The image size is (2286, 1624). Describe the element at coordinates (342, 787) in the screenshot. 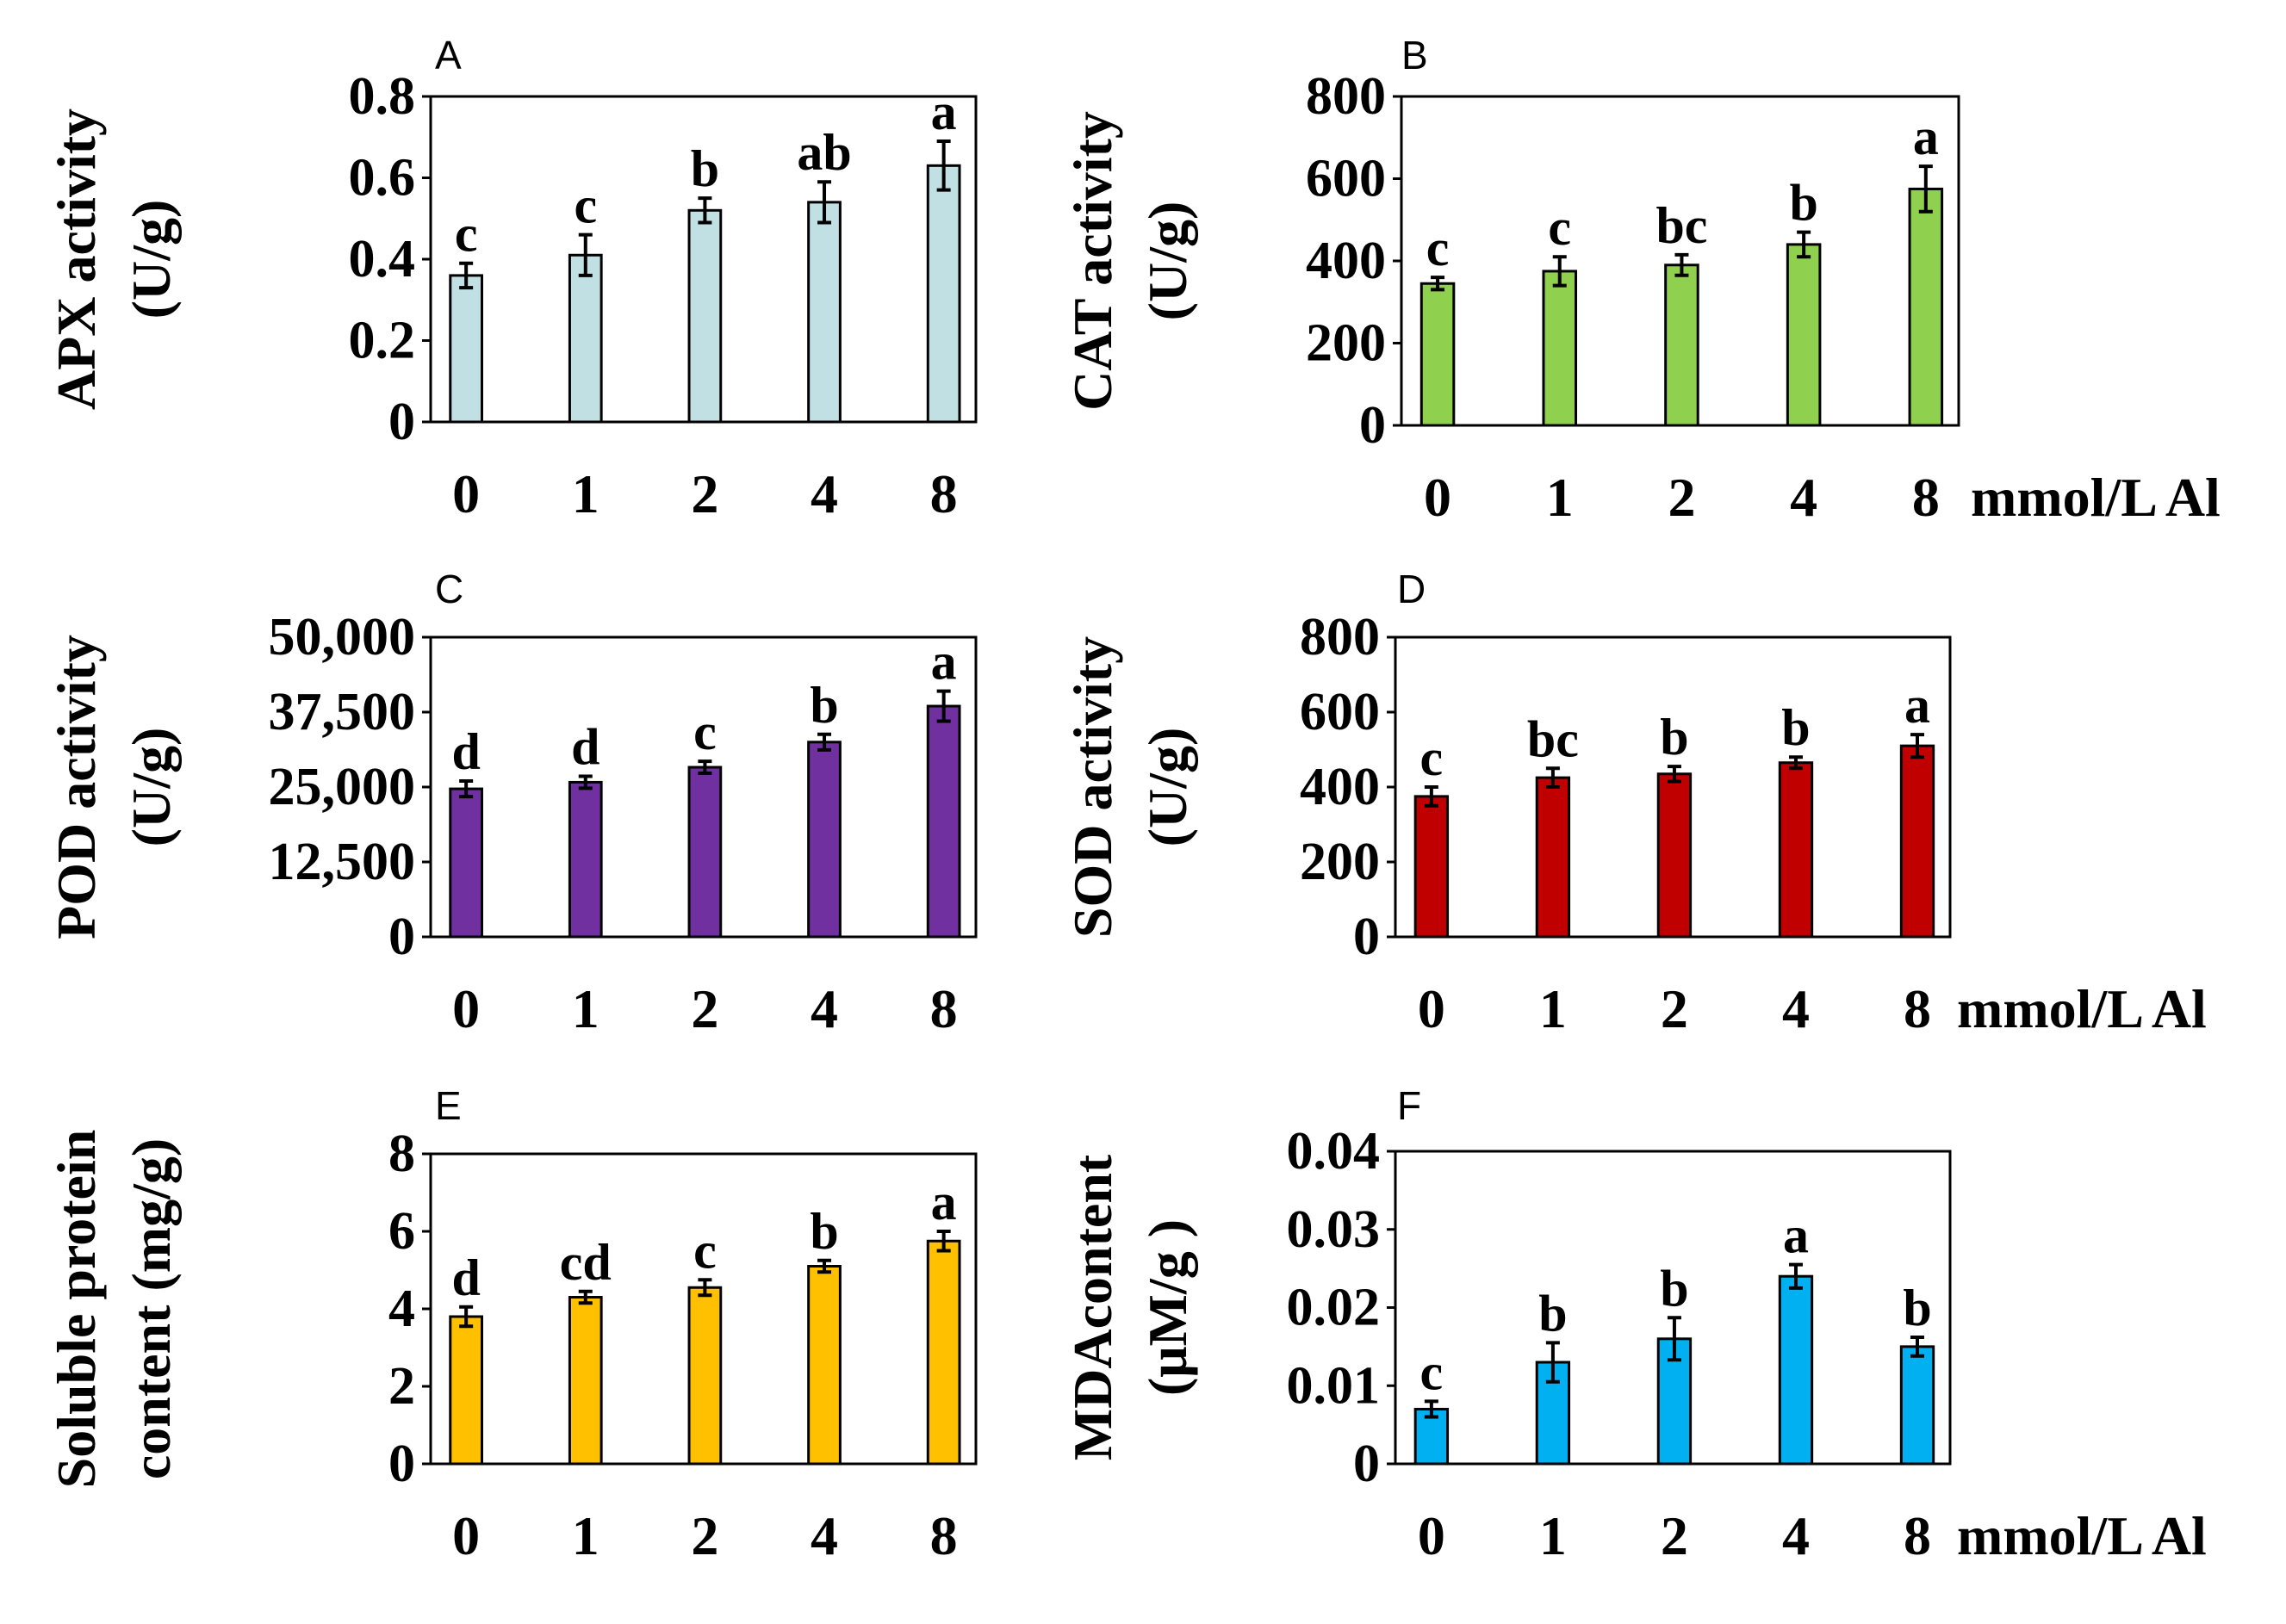

I see `y-tick-label: 25,000` at that location.